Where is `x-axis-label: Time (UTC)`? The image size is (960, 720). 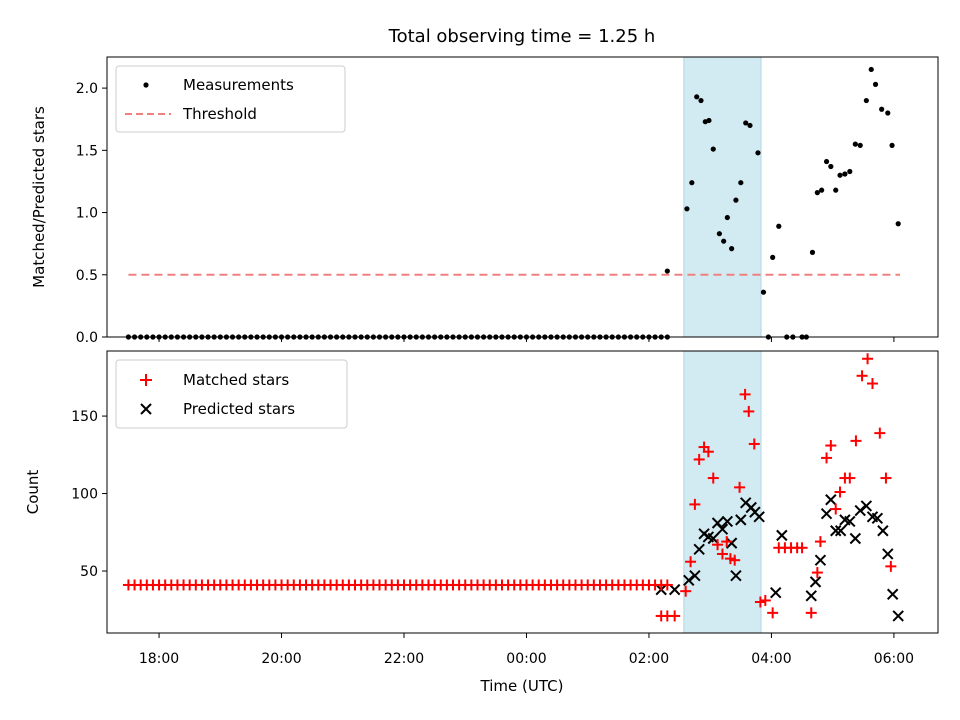 x-axis-label: Time (UTC) is located at coordinates (522, 686).